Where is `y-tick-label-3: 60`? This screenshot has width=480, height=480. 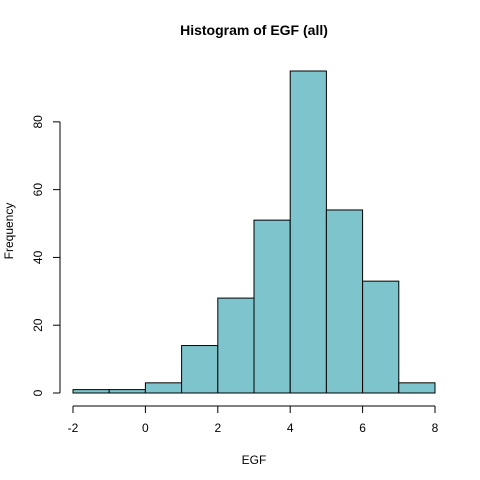 y-tick-label-3: 60 is located at coordinates (38, 190).